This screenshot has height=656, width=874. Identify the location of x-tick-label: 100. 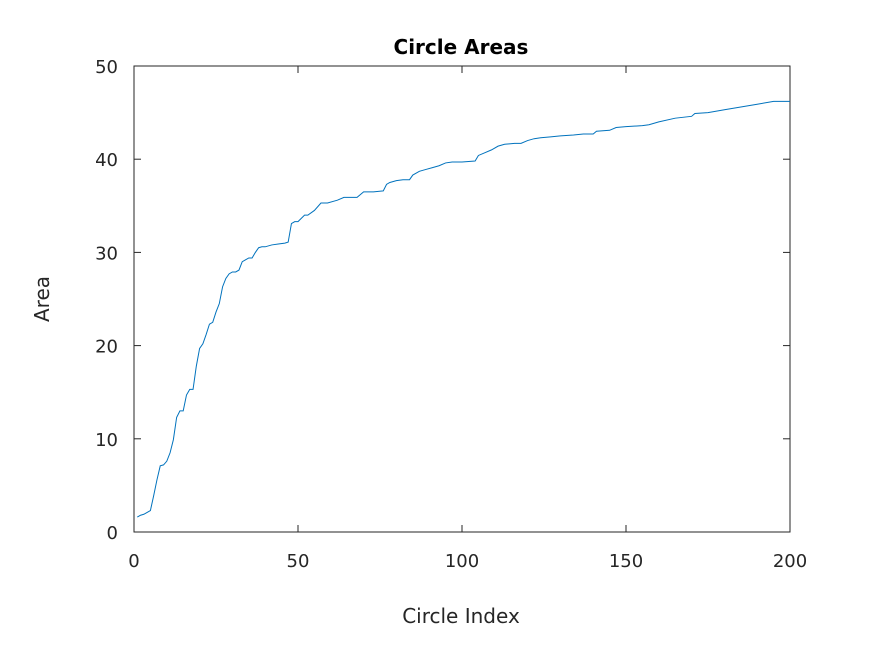
(462, 561).